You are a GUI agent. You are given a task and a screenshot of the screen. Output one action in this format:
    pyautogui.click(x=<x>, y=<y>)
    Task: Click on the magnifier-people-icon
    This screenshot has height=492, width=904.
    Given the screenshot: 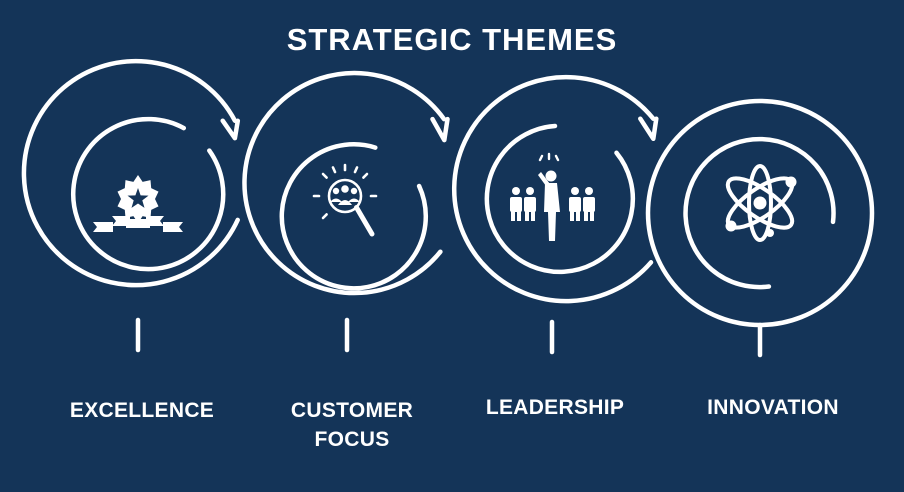 What is the action you would take?
    pyautogui.click(x=345, y=200)
    